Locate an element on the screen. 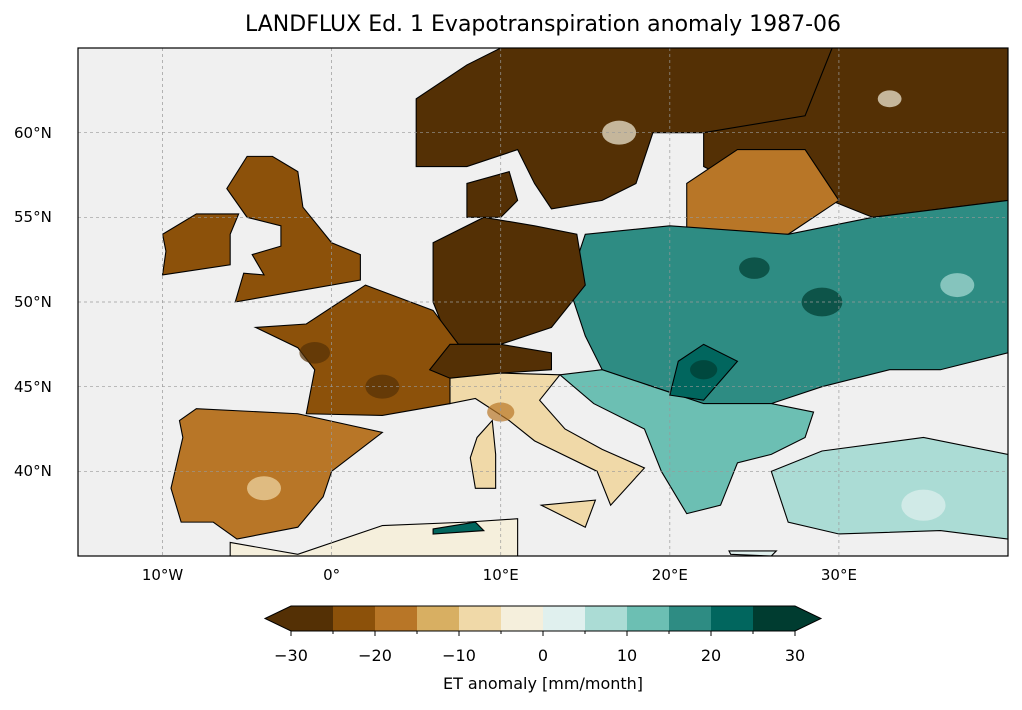 Image resolution: width=1022 pixels, height=710 pixels. colorbar-under-arrow is located at coordinates (278, 618).